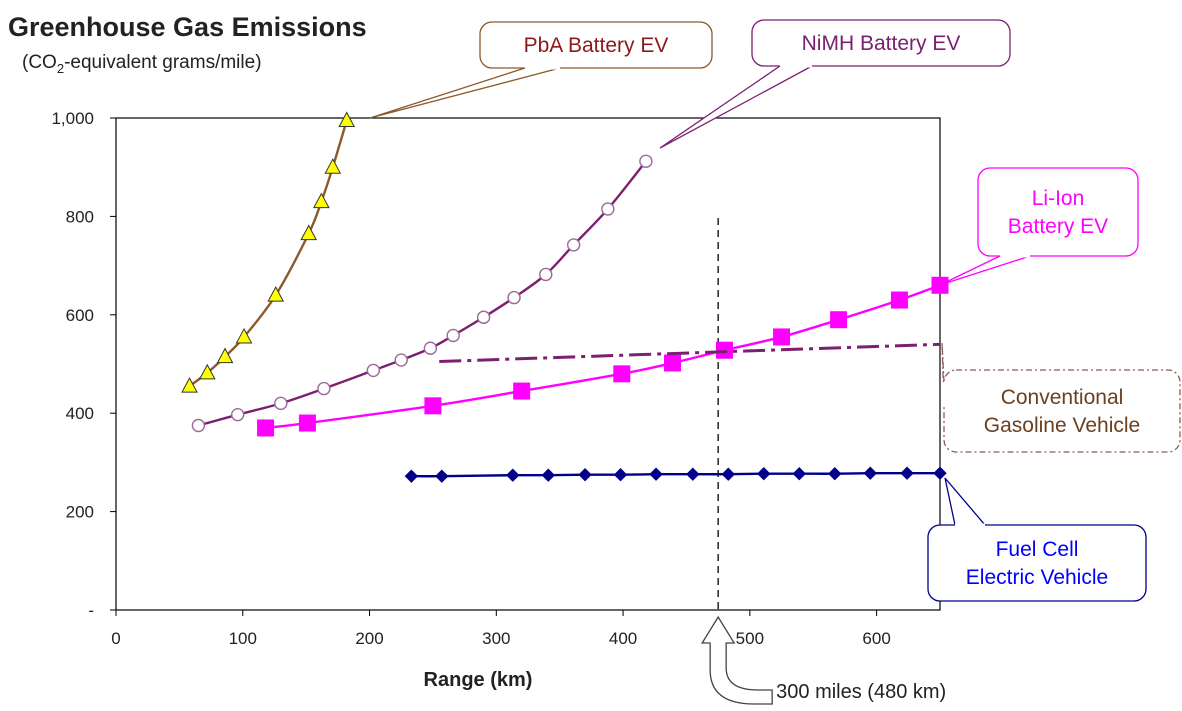 Image resolution: width=1182 pixels, height=711 pixels. Describe the element at coordinates (736, 660) in the screenshot. I see `arrow-icon` at that location.